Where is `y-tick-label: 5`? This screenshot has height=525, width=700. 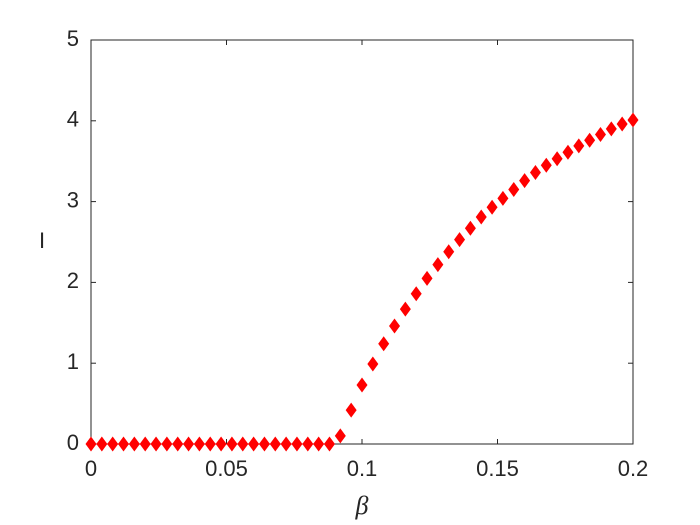 y-tick-label: 5 is located at coordinates (73, 38).